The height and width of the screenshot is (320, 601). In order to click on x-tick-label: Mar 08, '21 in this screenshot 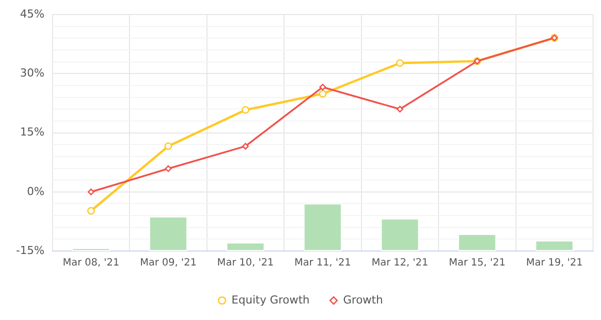, I will do `click(91, 263)`.